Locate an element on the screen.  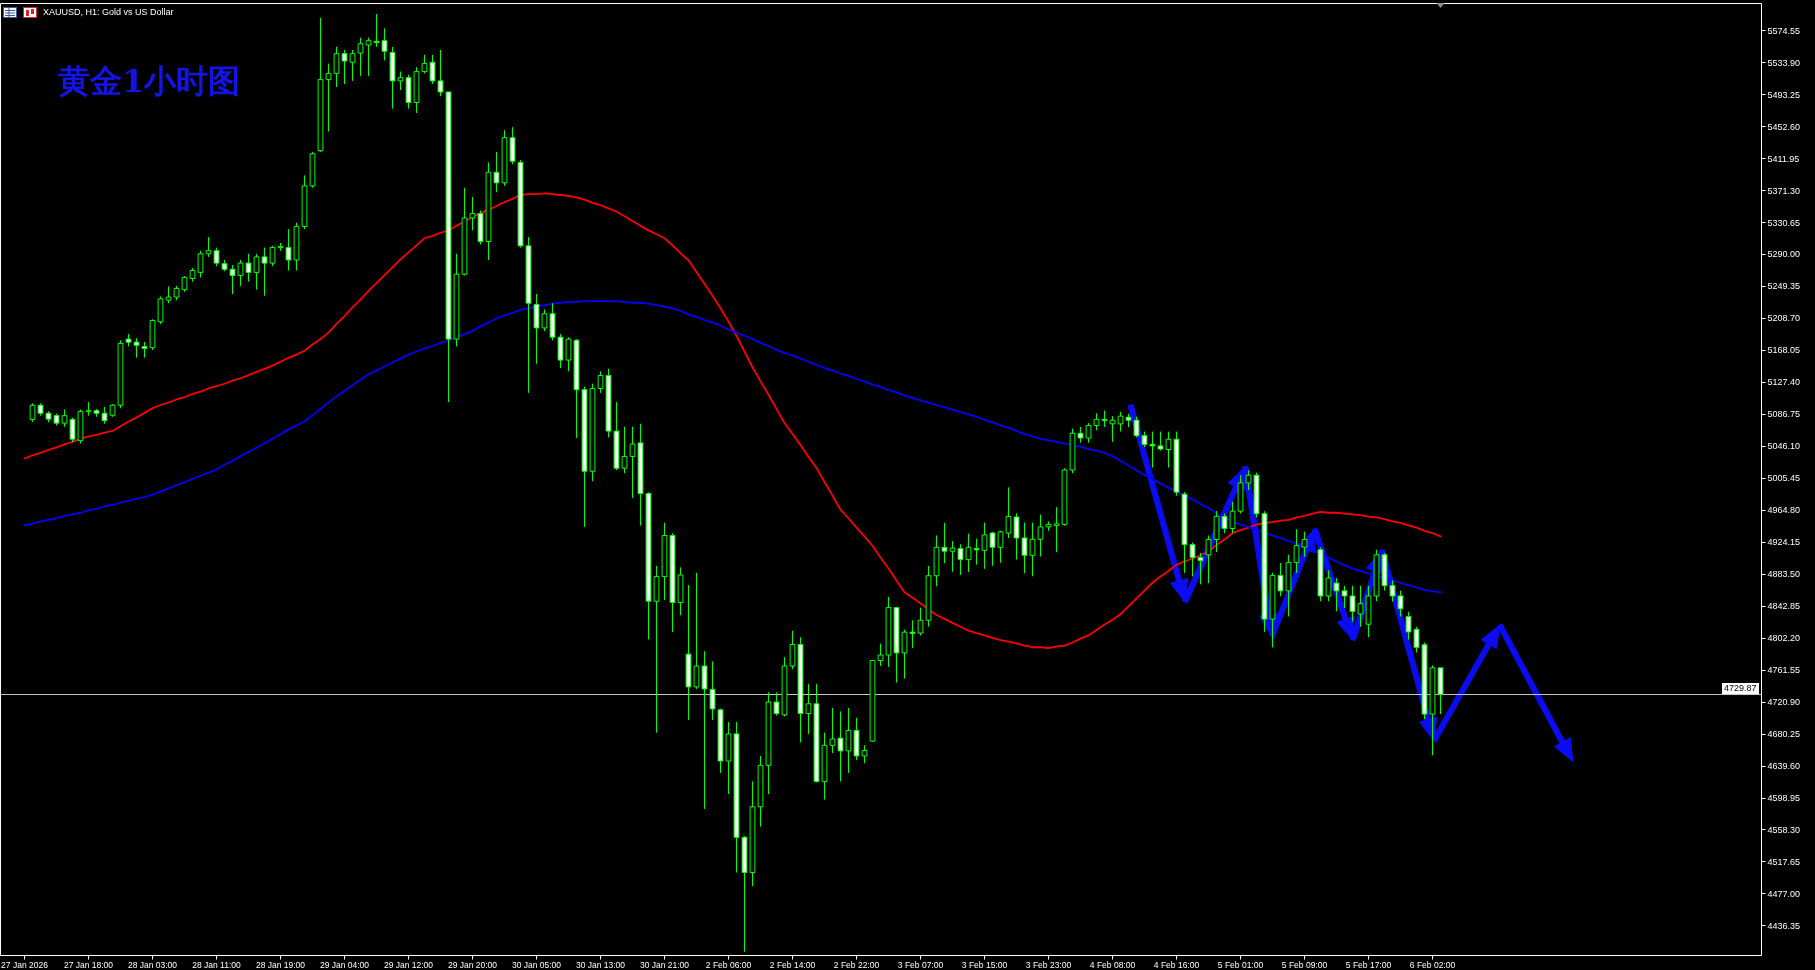
y-tick-label: 4802.20 is located at coordinates (1784, 638).